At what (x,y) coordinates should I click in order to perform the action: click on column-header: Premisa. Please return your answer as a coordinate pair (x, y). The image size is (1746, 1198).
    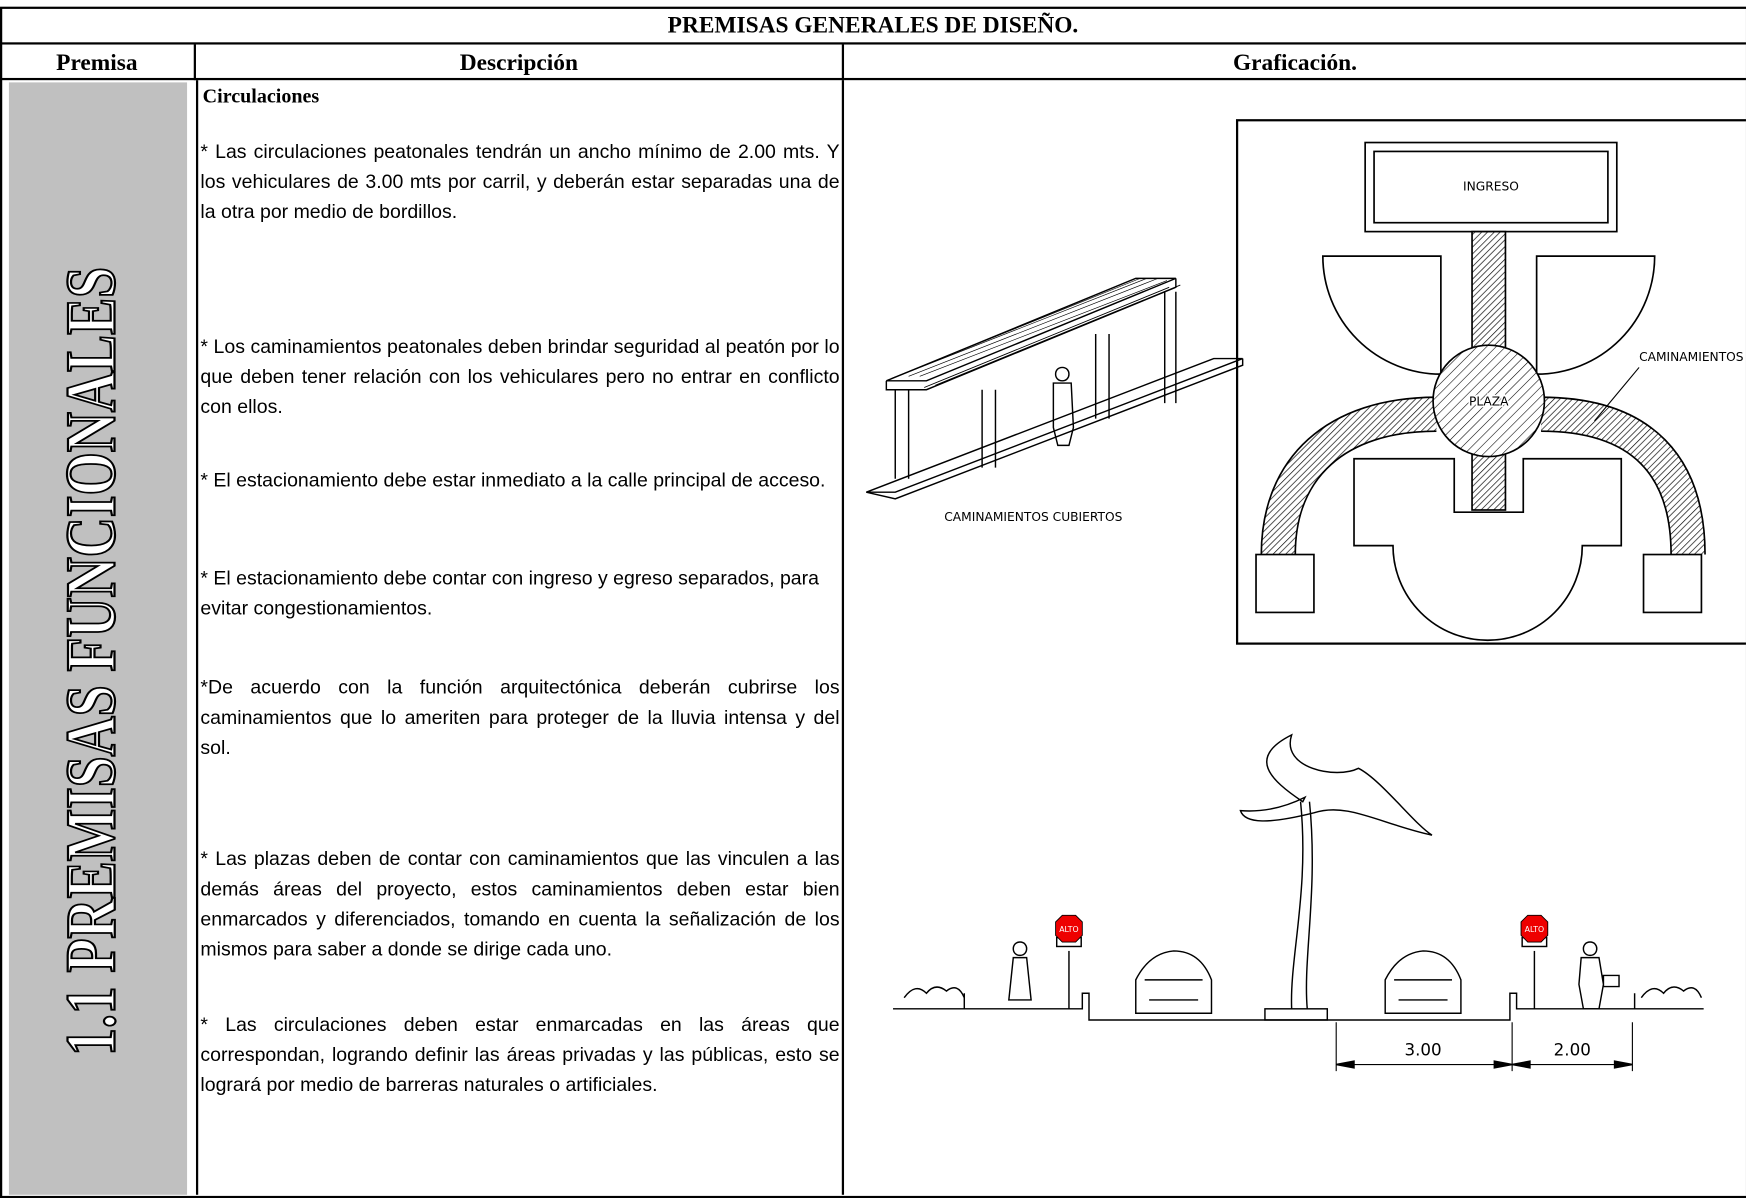
    Looking at the image, I should click on (98, 62).